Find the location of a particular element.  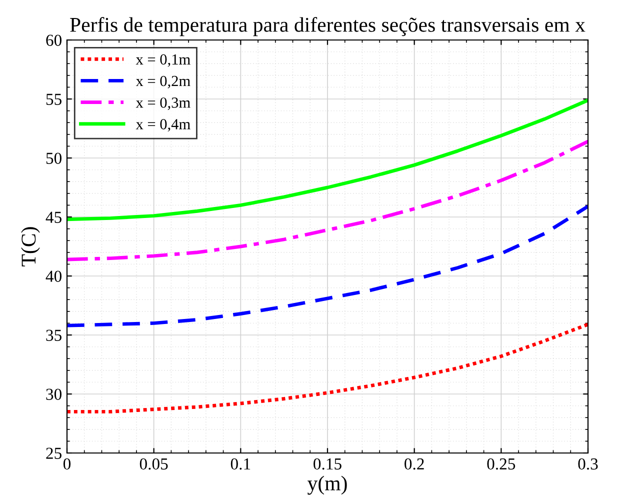

y-tick-label: 55 is located at coordinates (54, 99).